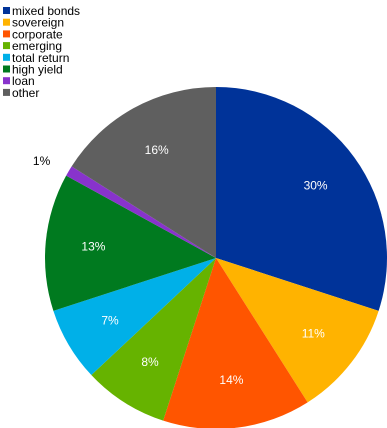 This screenshot has height=428, width=387. I want to click on pie-slice-total-return, so click(134, 317).